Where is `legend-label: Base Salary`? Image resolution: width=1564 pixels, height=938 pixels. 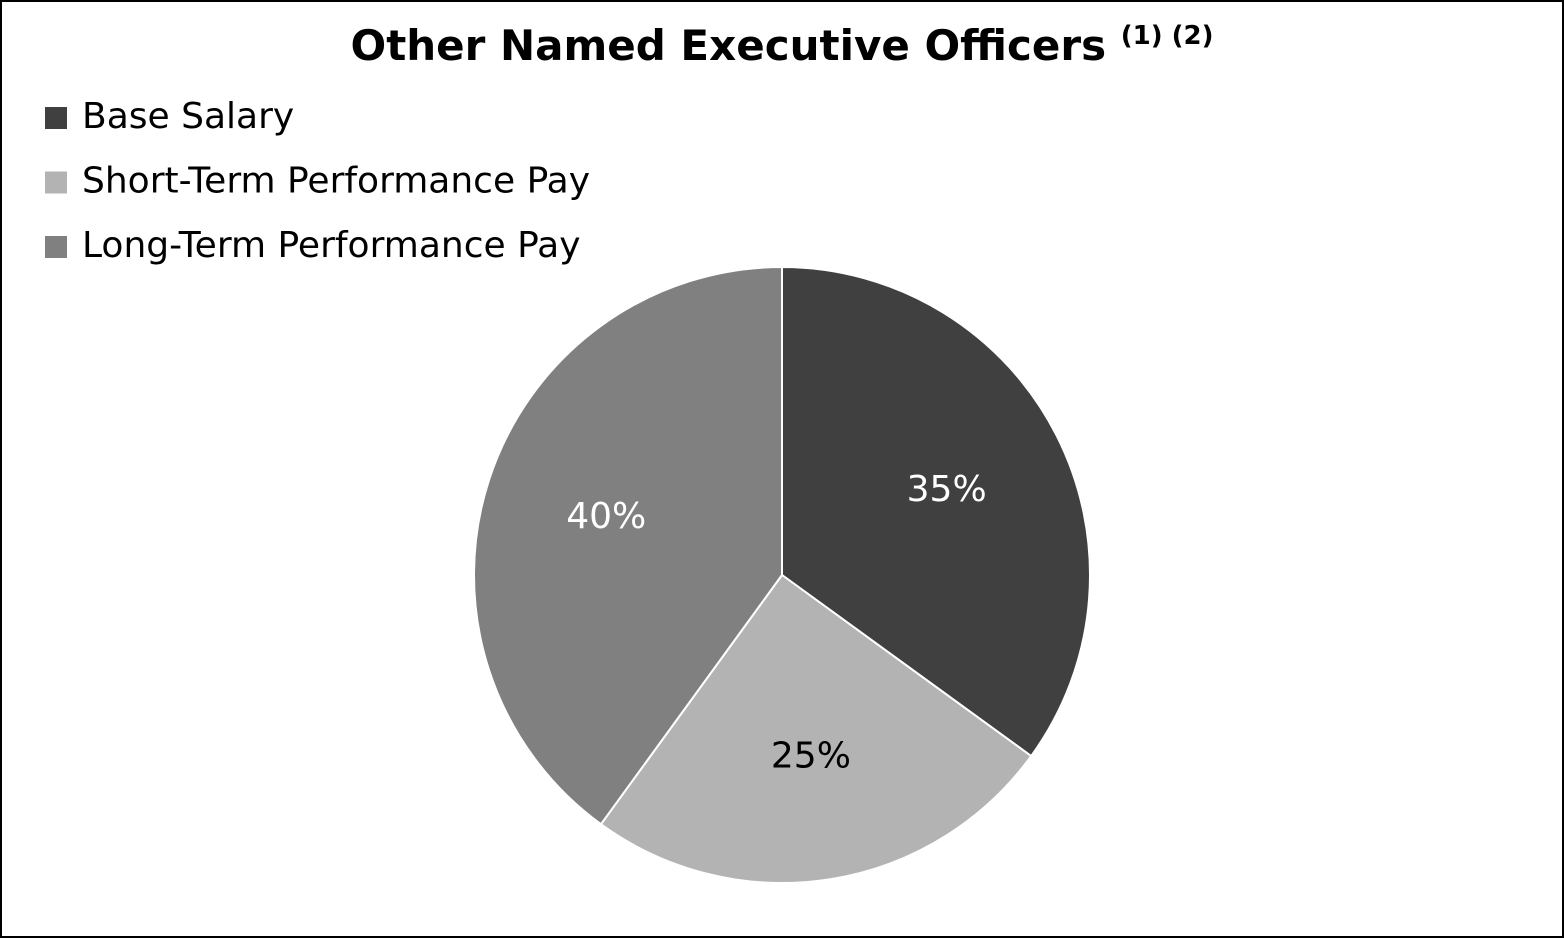 legend-label: Base Salary is located at coordinates (188, 116).